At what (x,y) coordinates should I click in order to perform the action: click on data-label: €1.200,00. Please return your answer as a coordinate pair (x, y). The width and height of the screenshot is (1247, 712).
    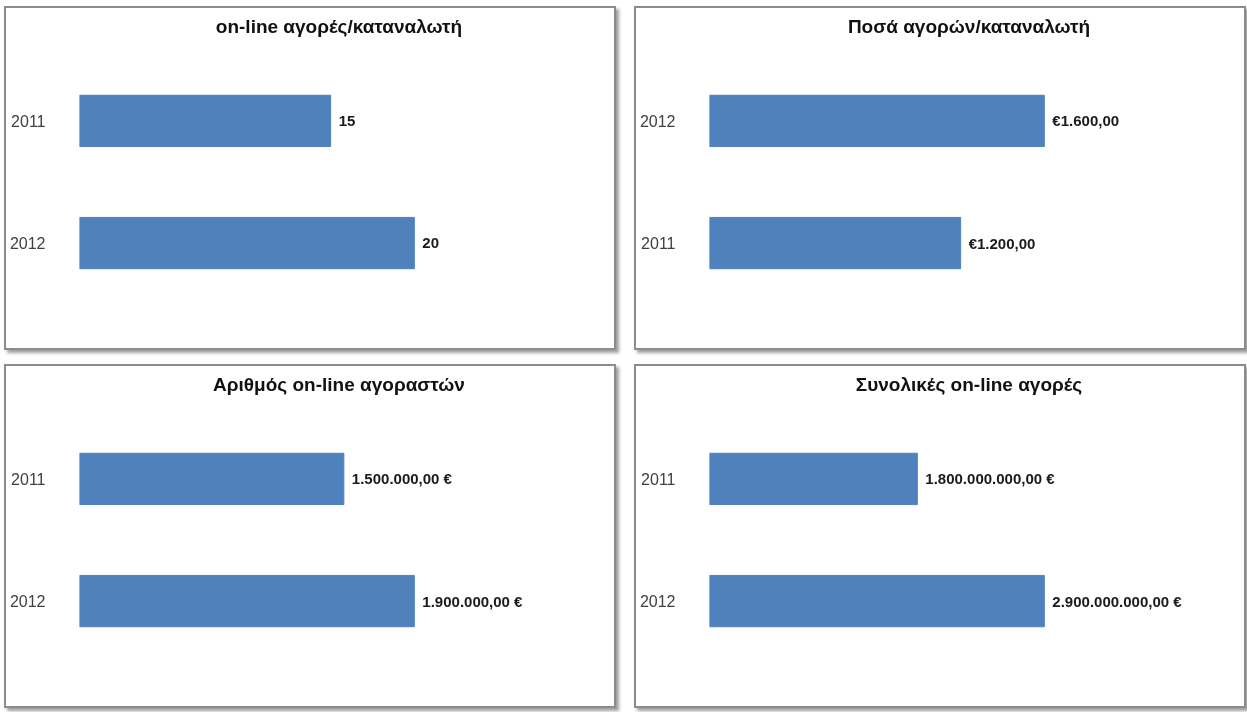
    Looking at the image, I should click on (1002, 243).